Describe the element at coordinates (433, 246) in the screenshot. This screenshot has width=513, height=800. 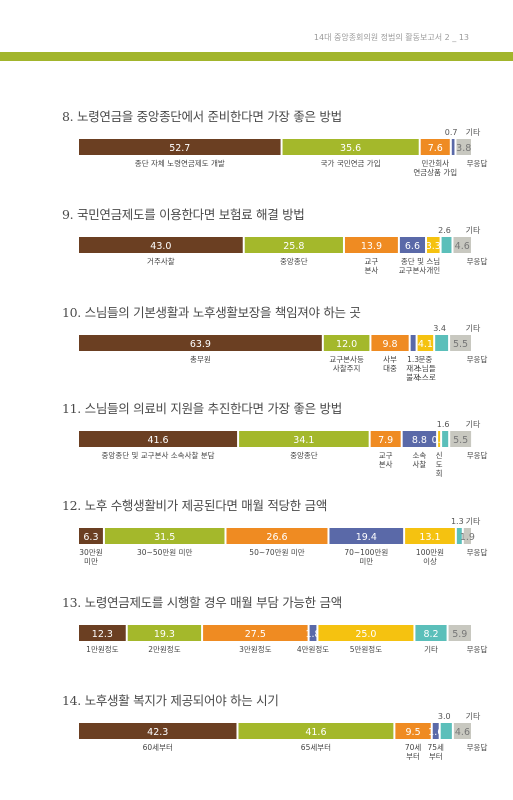
I see `data-label: 3.3` at that location.